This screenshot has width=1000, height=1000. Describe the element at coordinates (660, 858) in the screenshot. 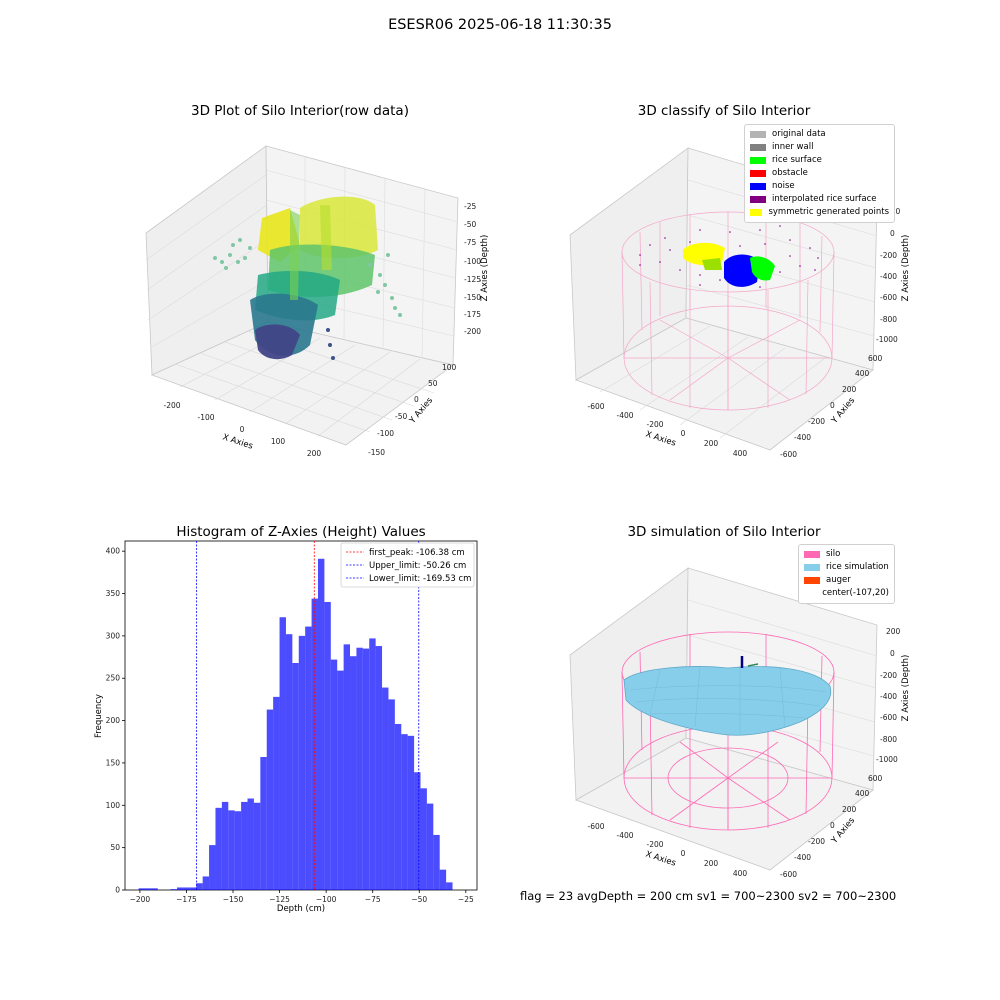

I see `simulation-x-label: X Axies` at that location.